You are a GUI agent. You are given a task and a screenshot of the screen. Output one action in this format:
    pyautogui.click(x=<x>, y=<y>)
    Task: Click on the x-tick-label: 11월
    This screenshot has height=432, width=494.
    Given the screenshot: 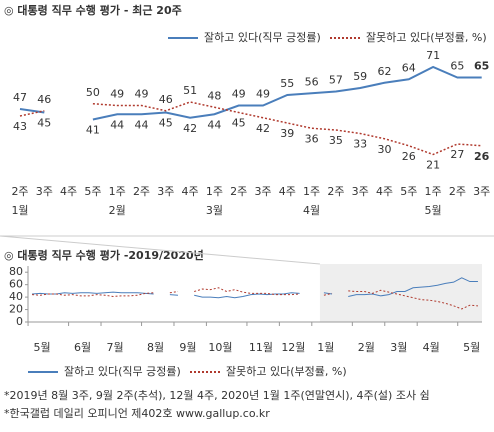 What is the action you would take?
    pyautogui.click(x=261, y=347)
    